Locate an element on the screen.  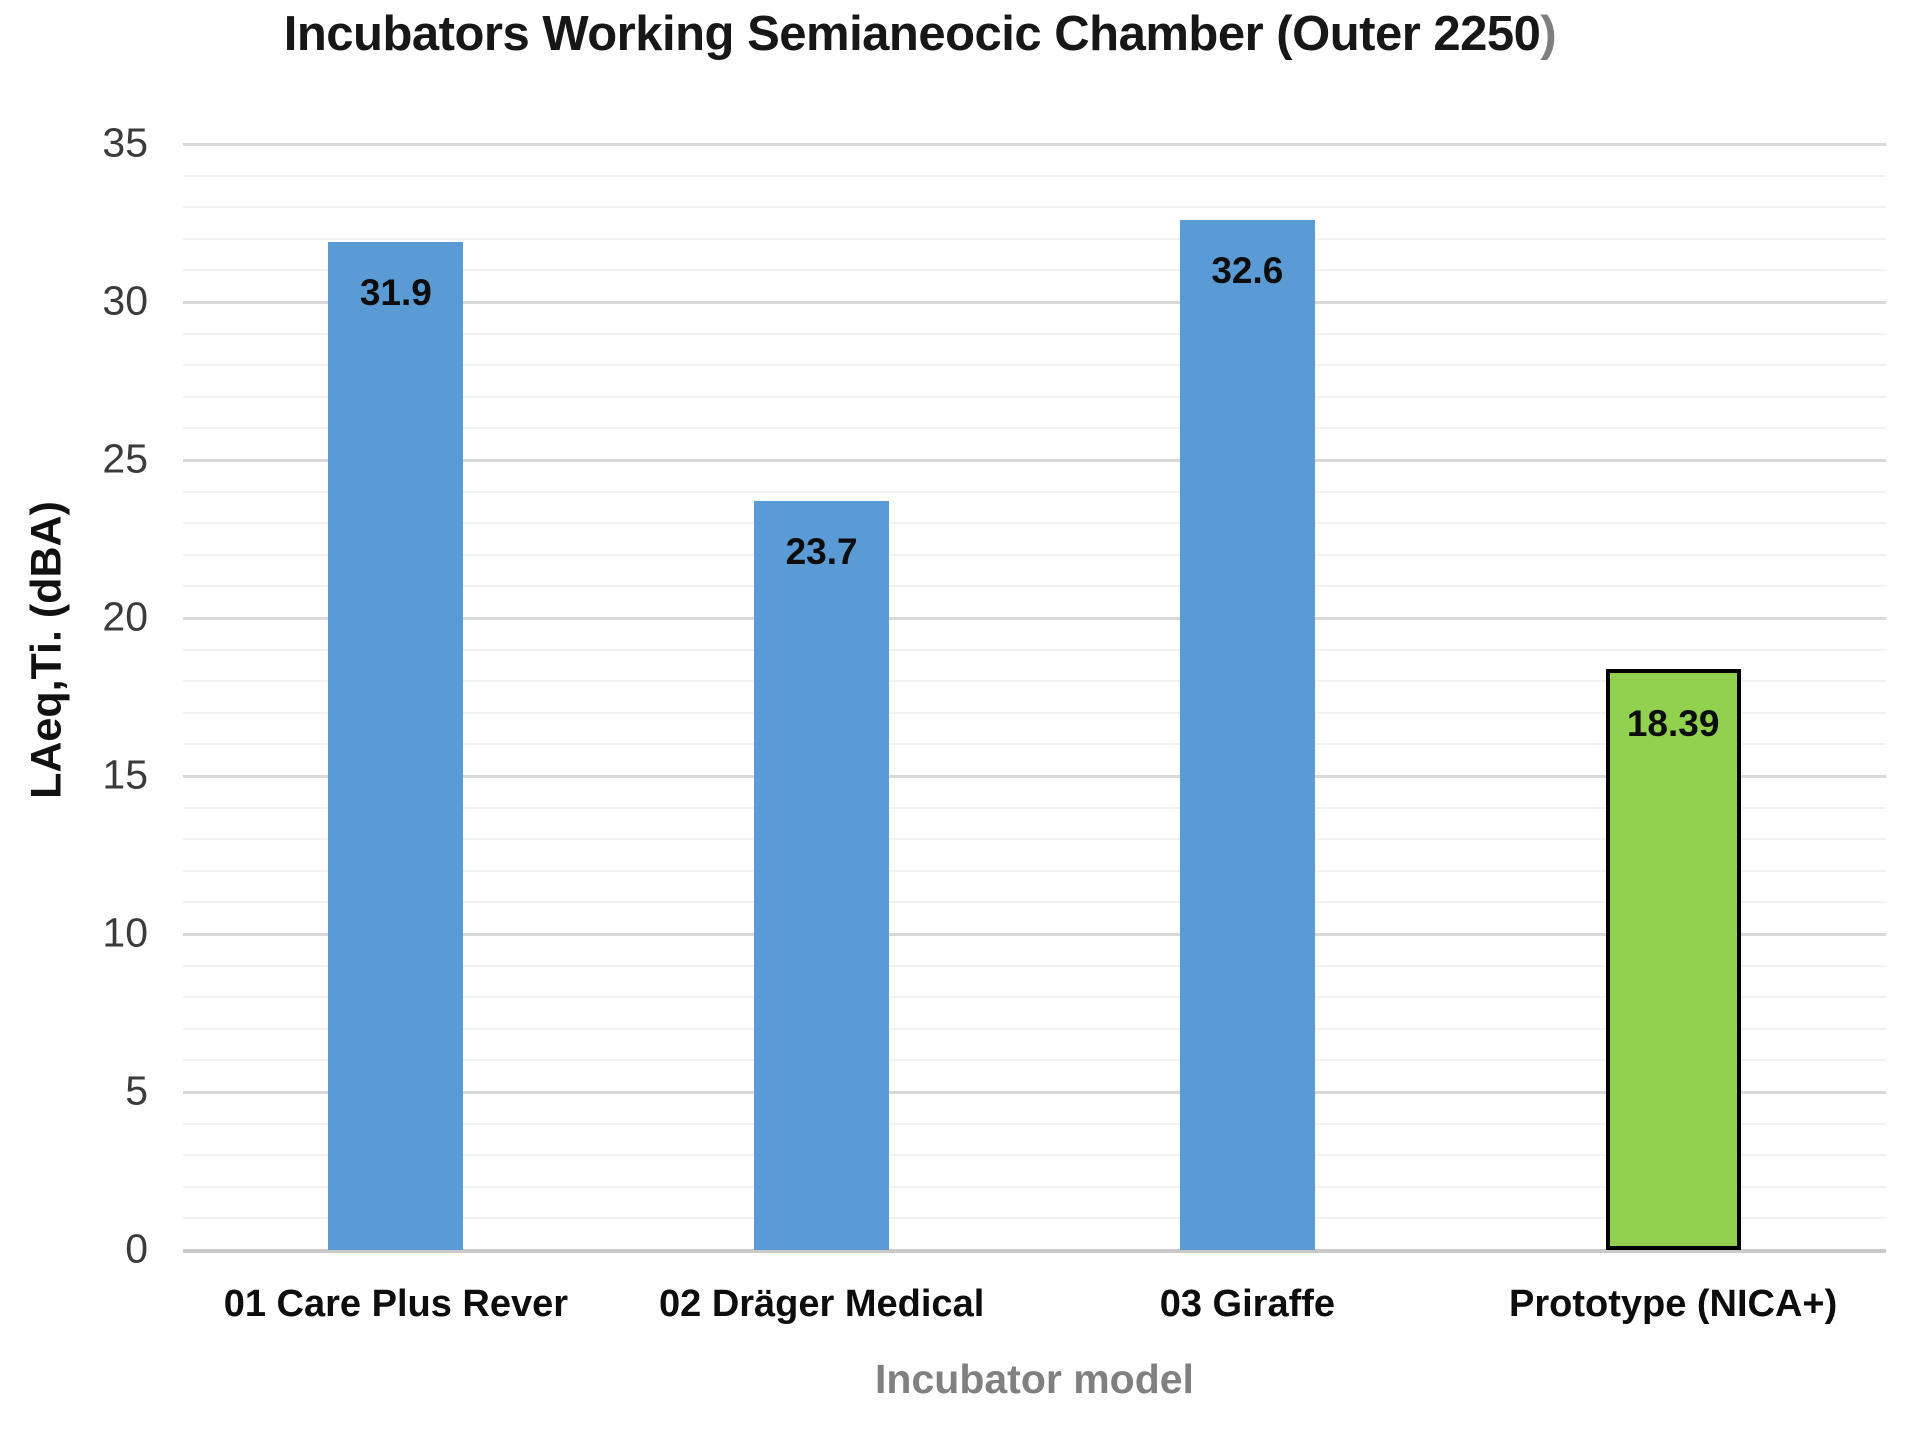
bar-value-label: 32.6 is located at coordinates (1247, 270).